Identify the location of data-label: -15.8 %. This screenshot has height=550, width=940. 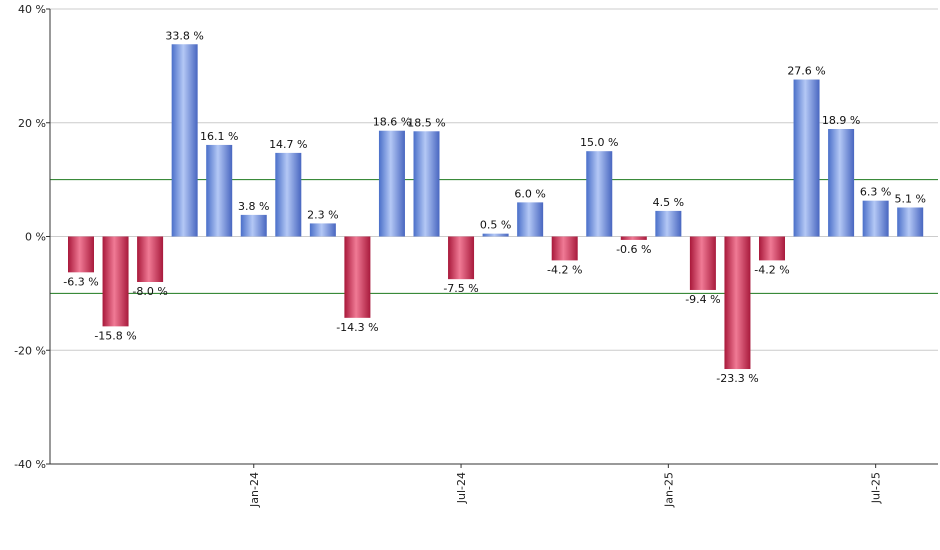
(115, 335).